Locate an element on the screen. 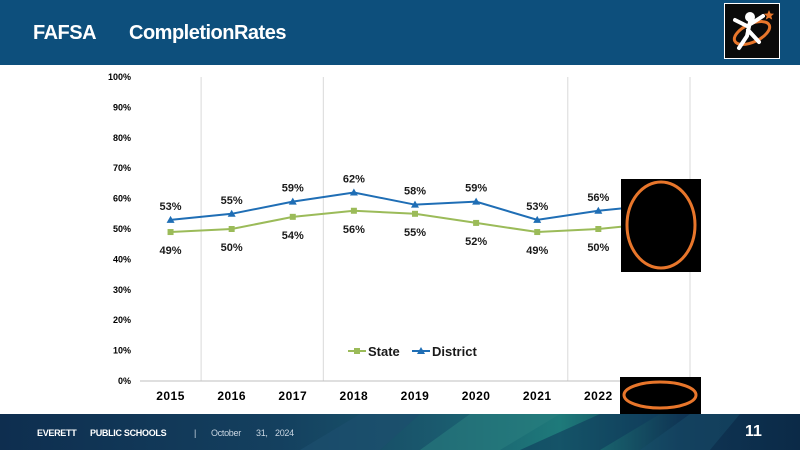  district-data-label: 55% is located at coordinates (232, 201).